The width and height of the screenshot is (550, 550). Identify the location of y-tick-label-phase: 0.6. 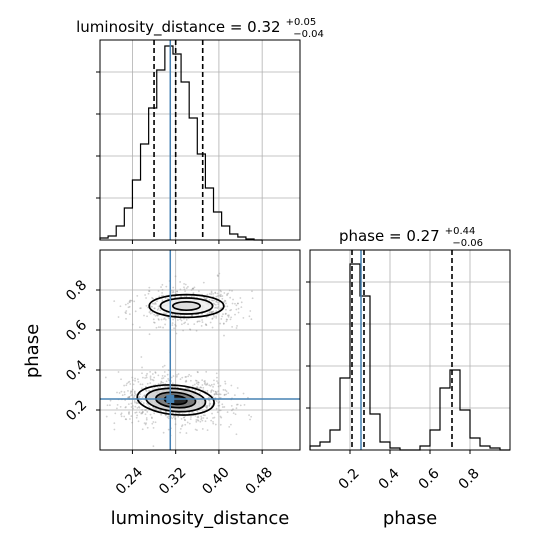
(76, 330).